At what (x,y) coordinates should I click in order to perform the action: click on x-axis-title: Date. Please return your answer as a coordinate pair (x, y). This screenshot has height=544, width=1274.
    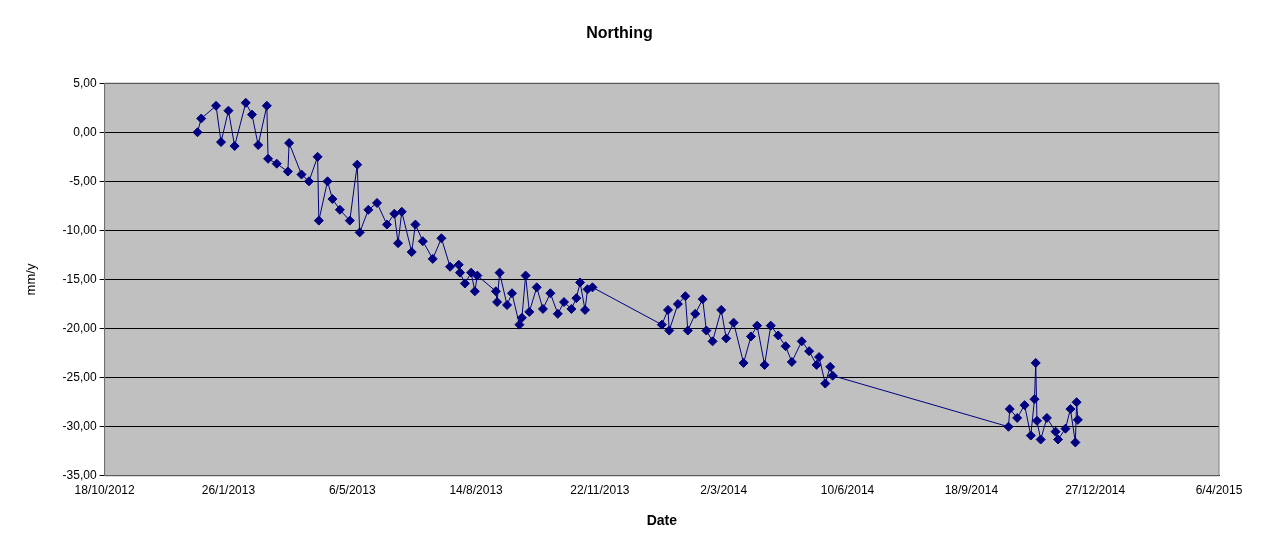
    Looking at the image, I should click on (662, 520).